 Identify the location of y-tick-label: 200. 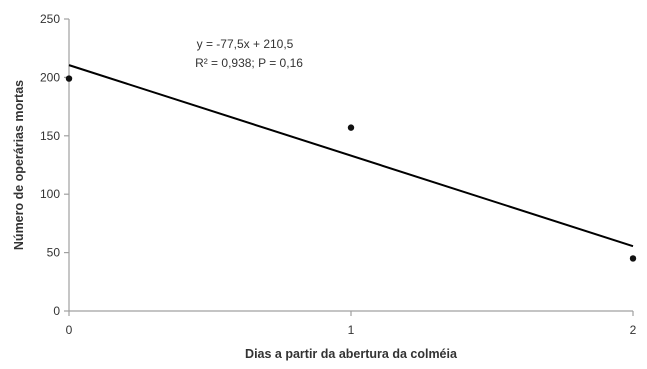
(50, 77).